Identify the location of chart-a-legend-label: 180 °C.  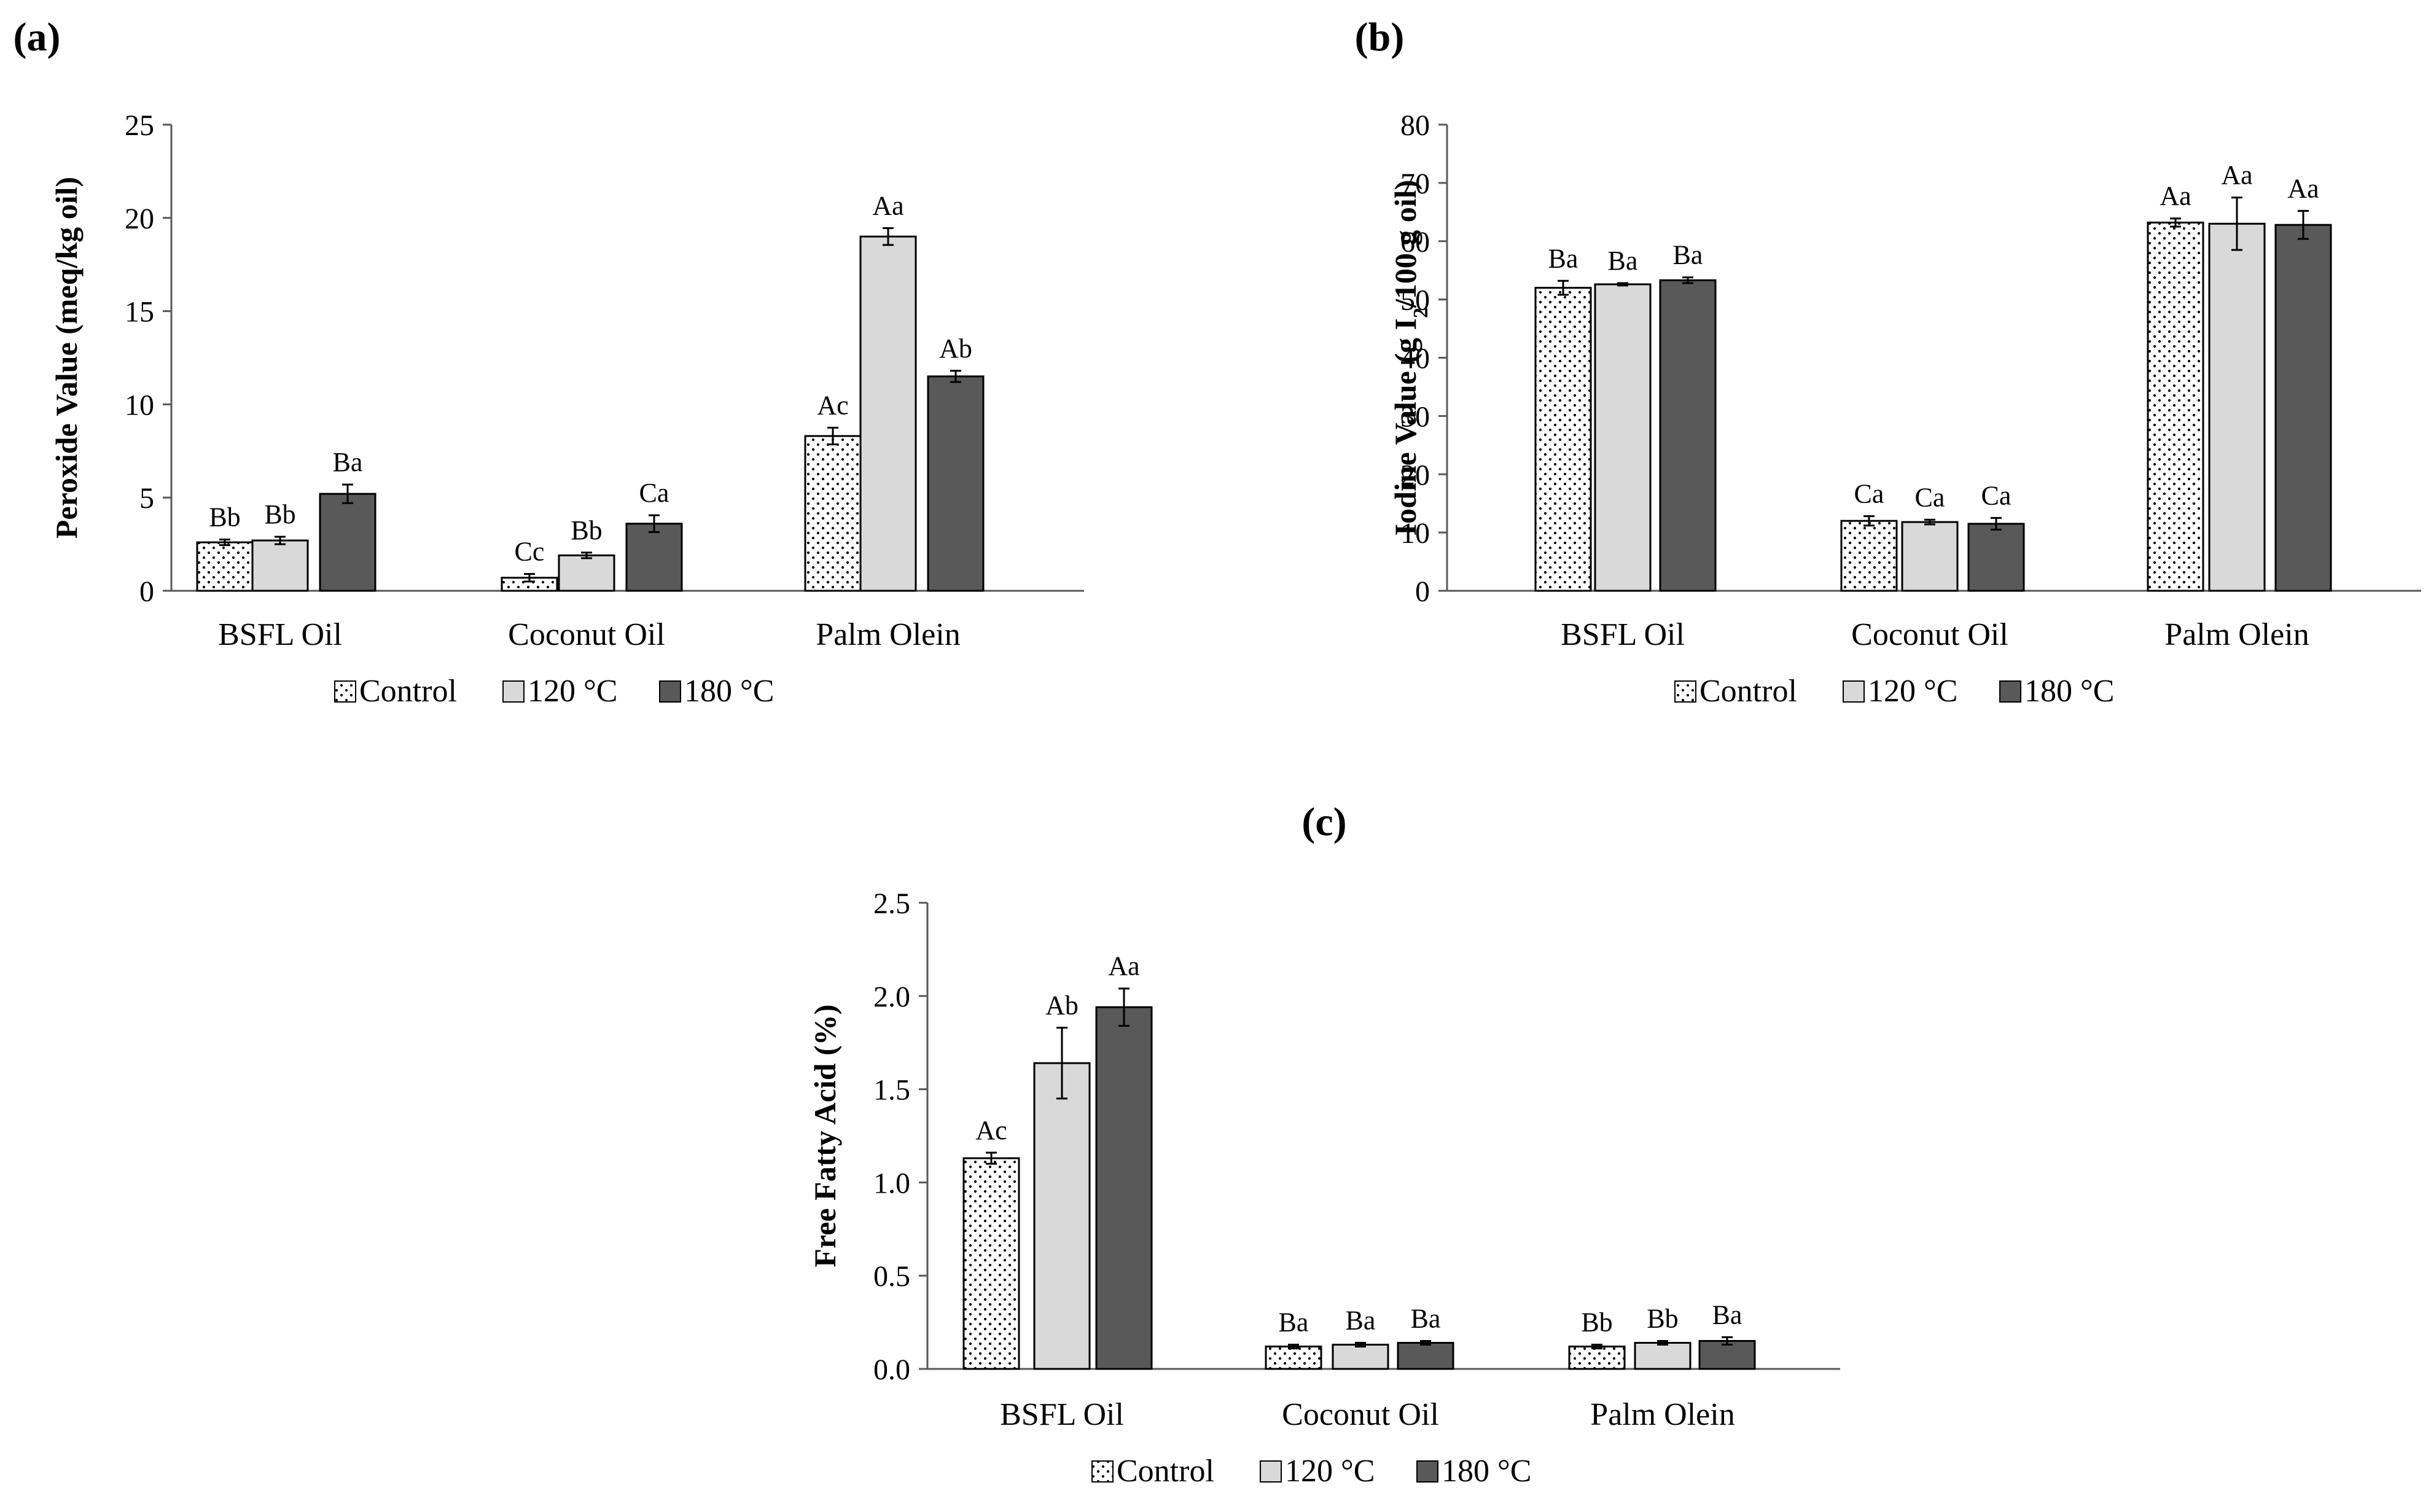
(729, 692).